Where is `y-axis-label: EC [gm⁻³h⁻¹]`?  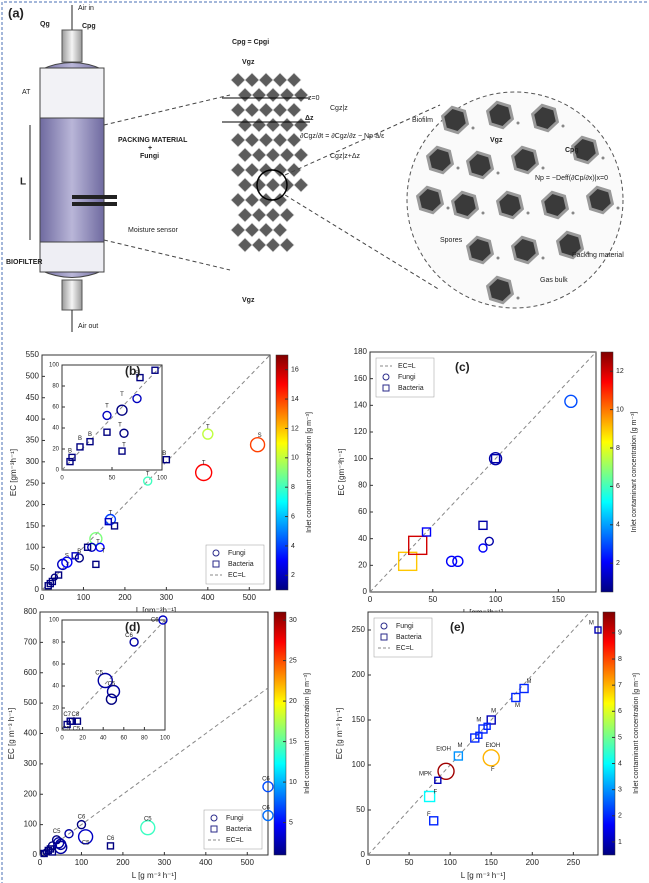
y-axis-label: EC [gm⁻³h⁻¹] is located at coordinates (341, 471).